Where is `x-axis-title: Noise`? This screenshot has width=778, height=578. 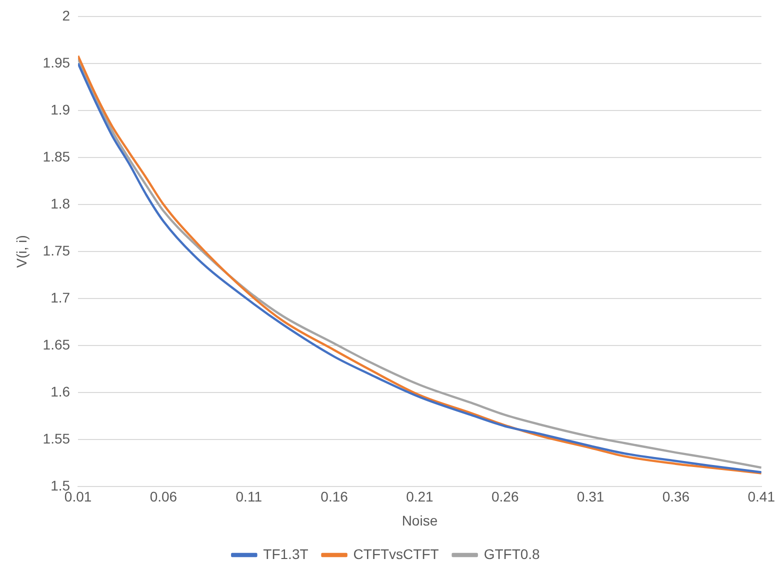
x-axis-title: Noise is located at coordinates (420, 520).